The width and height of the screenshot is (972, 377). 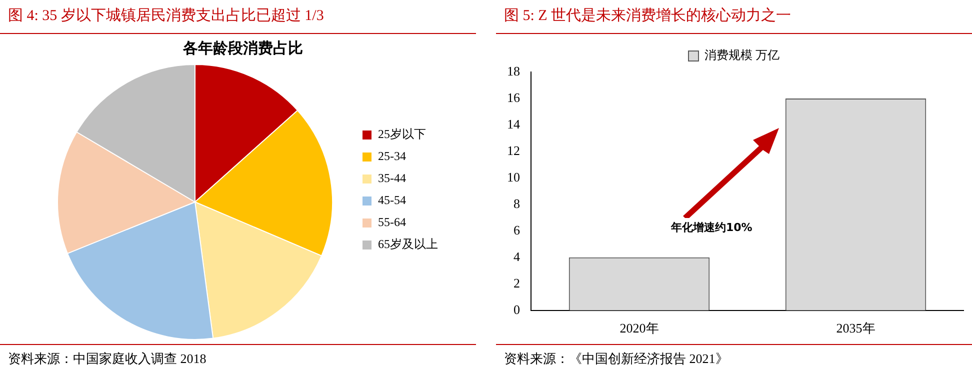 What do you see at coordinates (408, 244) in the screenshot?
I see `legend-label: 65岁及以上` at bounding box center [408, 244].